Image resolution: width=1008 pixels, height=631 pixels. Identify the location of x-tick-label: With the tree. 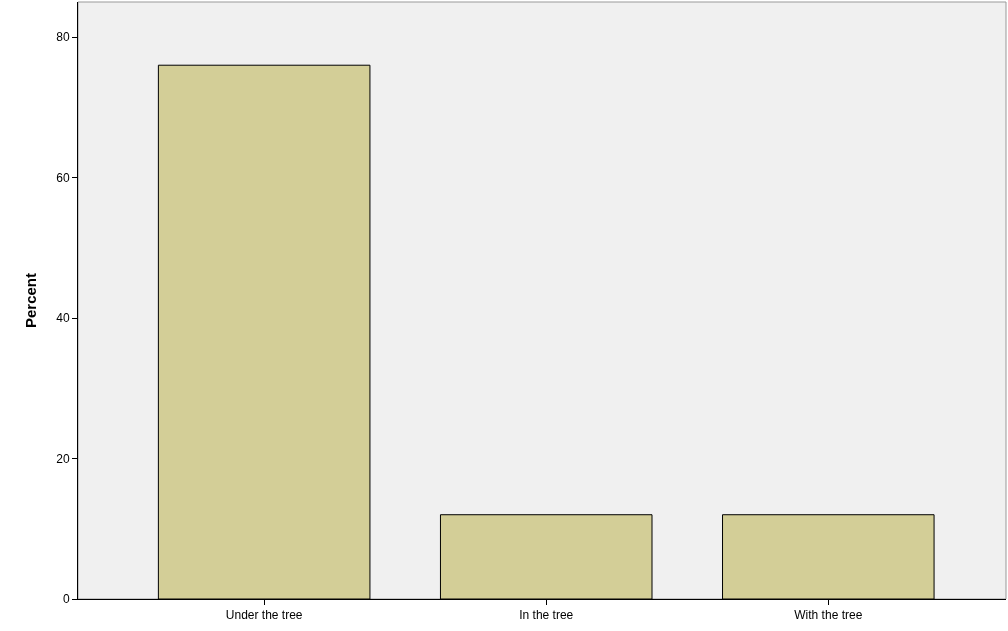
(828, 615).